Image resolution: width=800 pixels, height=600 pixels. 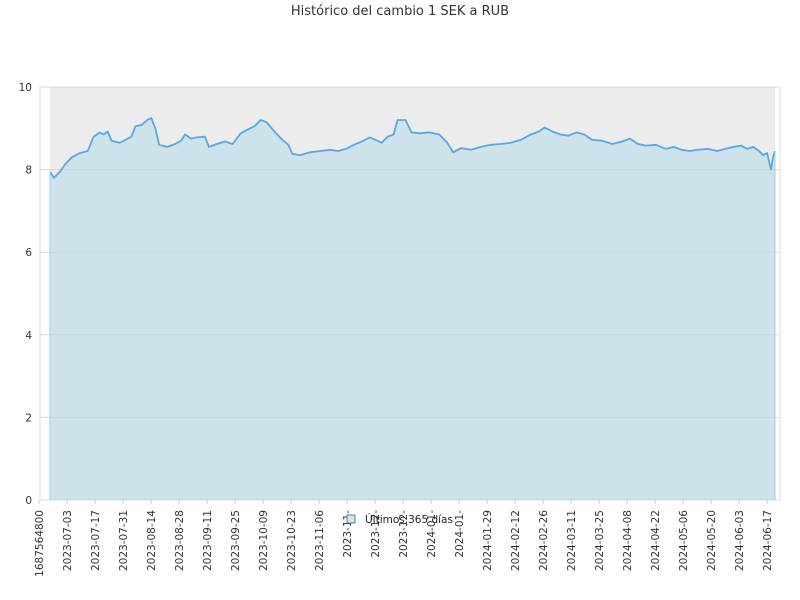 I want to click on y-axis: 0 2 4 6 8 10, so click(x=26, y=294).